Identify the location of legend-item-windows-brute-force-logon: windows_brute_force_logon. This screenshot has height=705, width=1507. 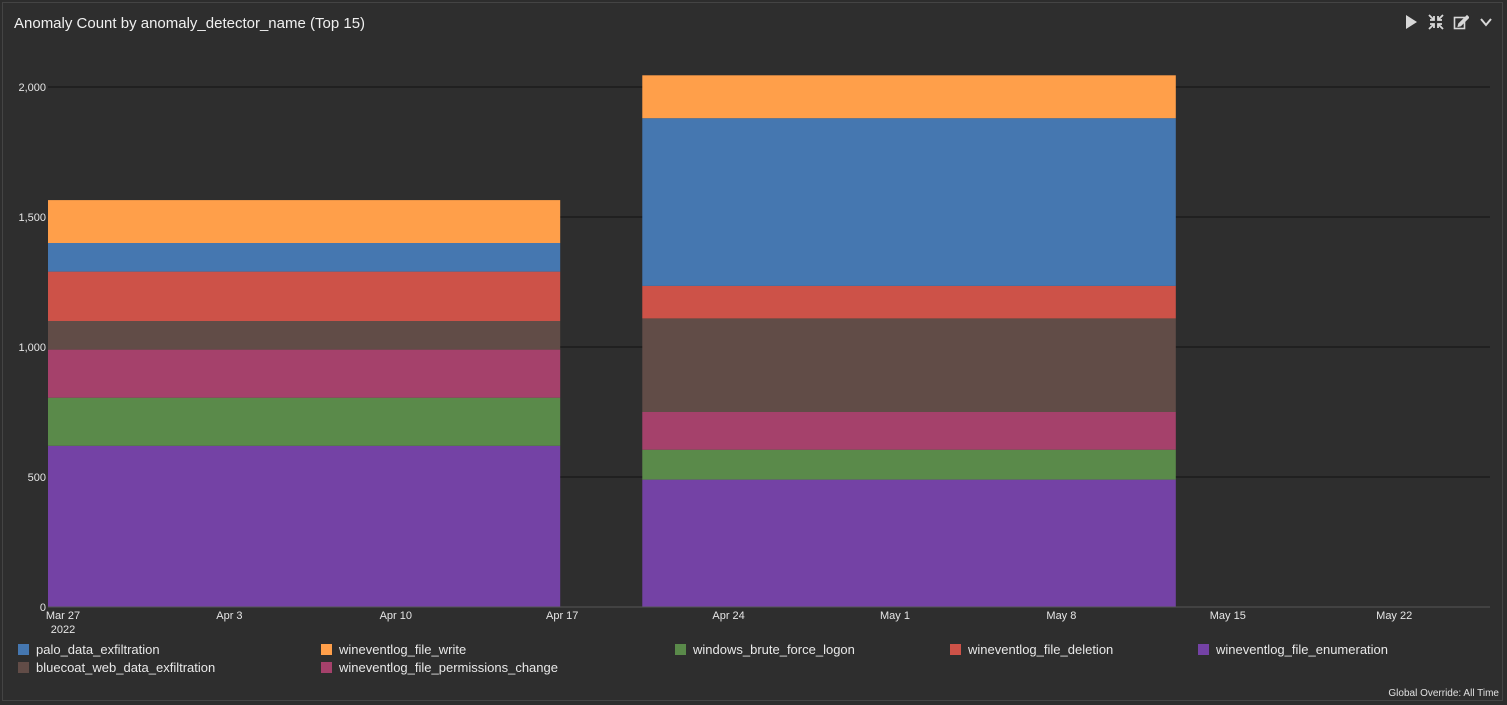
(765, 649).